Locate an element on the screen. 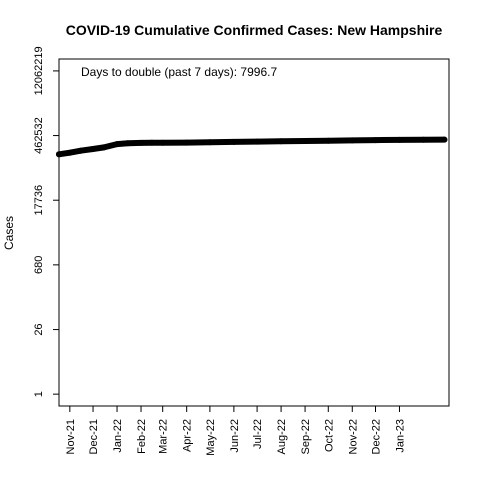 This screenshot has height=480, width=480. x-tick-label: May-22 is located at coordinates (211, 437).